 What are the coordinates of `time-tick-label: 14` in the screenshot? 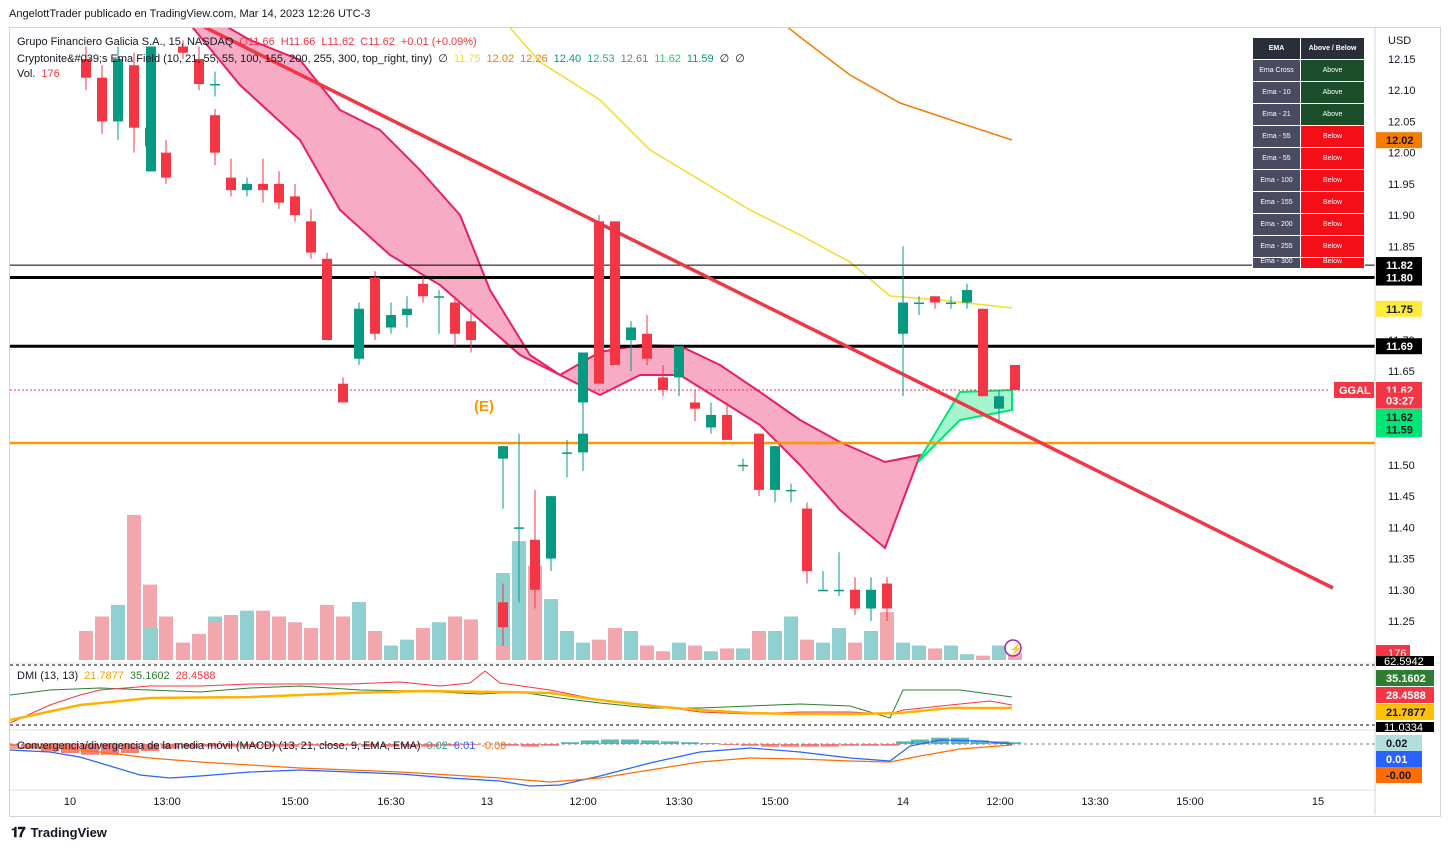 It's located at (903, 802).